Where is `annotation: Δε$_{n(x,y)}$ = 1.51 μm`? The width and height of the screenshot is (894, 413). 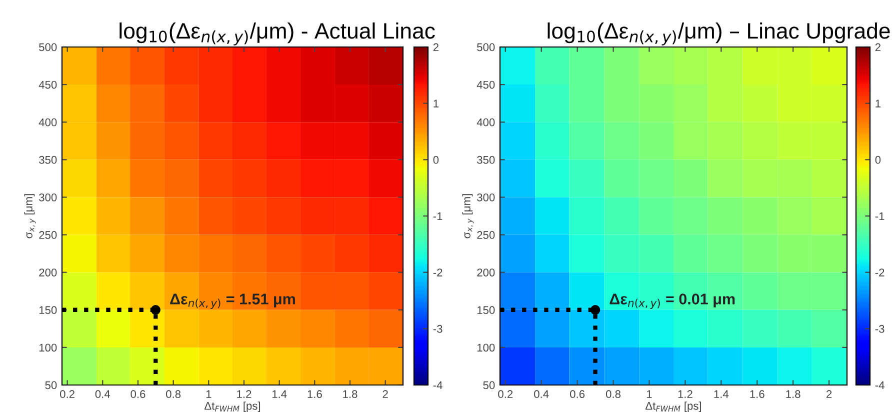 annotation: Δε$_{n(x,y)}$ = 1.51 μm is located at coordinates (232, 302).